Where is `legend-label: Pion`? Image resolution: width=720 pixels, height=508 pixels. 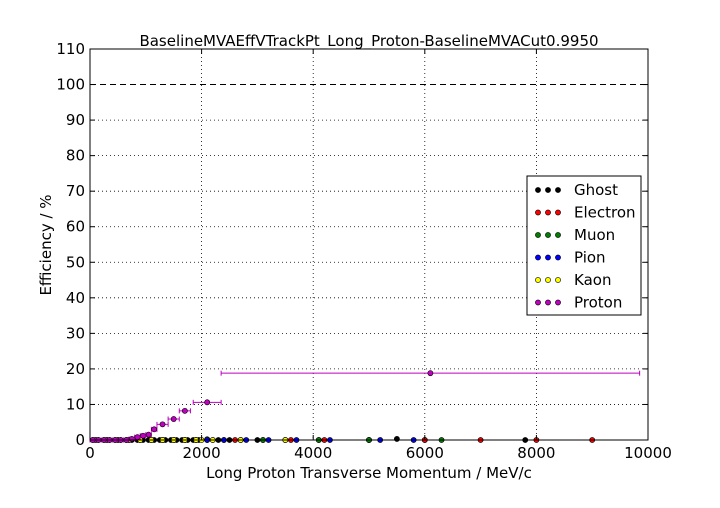
legend-label: Pion is located at coordinates (590, 258).